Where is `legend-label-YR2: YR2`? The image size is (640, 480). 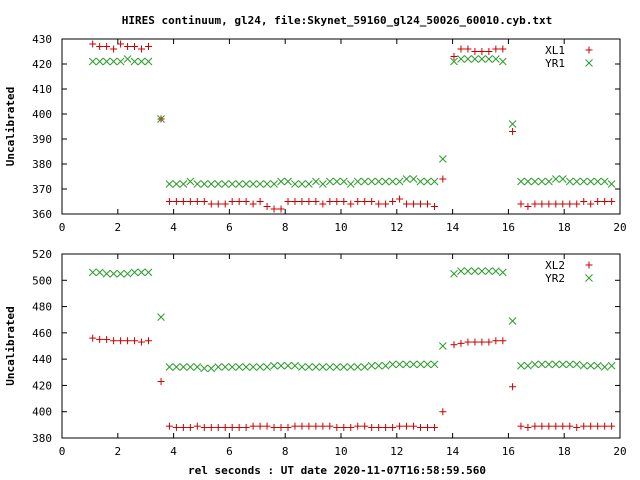 legend-label-YR2: YR2 is located at coordinates (555, 278).